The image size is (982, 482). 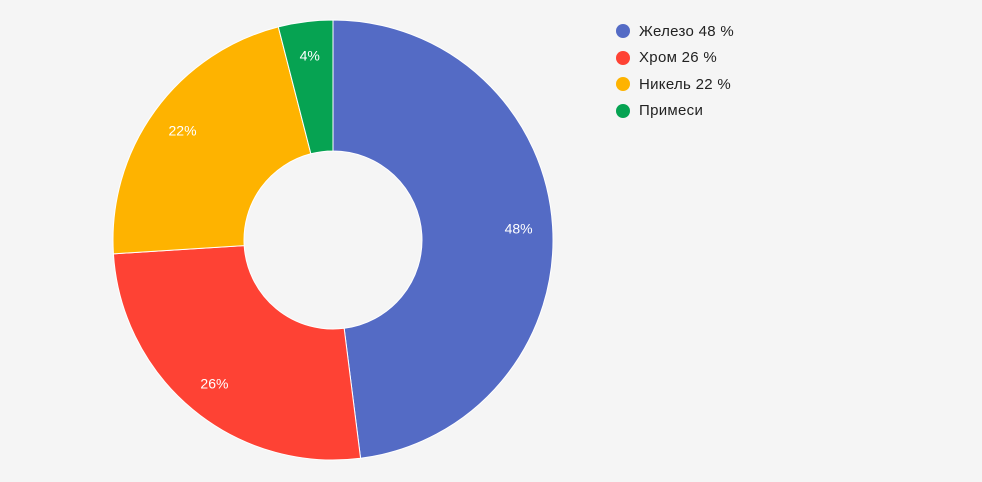 I want to click on legend-item-3: Примеси, so click(x=675, y=111).